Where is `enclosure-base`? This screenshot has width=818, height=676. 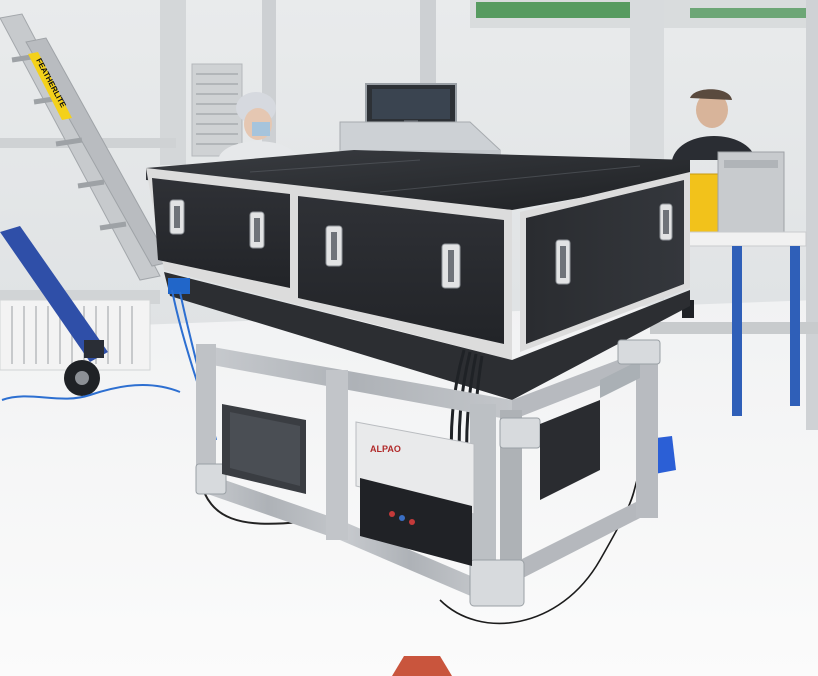 enclosure-base is located at coordinates (427, 336).